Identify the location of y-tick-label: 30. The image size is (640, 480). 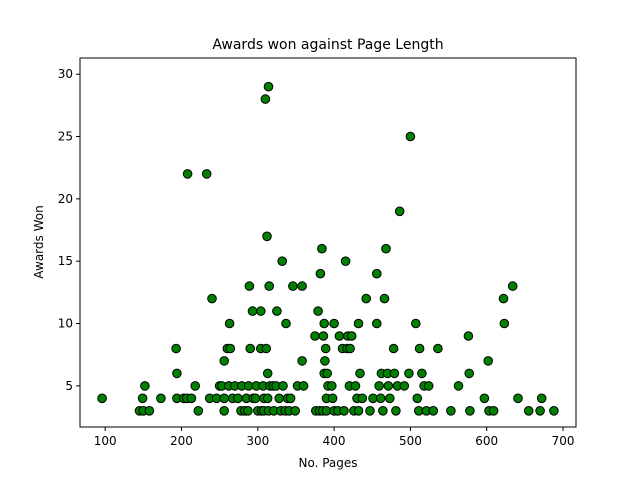
(65, 74).